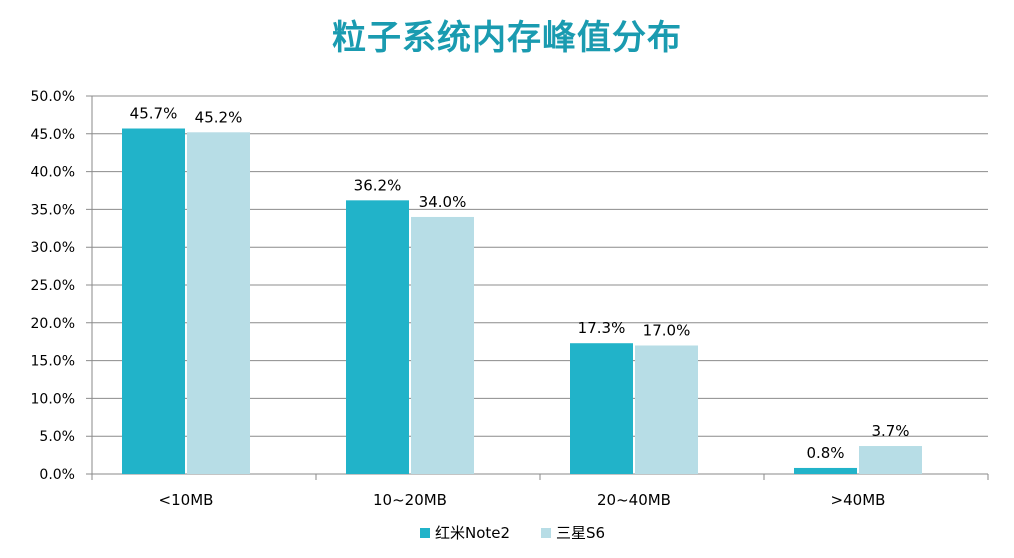 The image size is (1014, 558). I want to click on data-label: 3.7%, so click(890, 431).